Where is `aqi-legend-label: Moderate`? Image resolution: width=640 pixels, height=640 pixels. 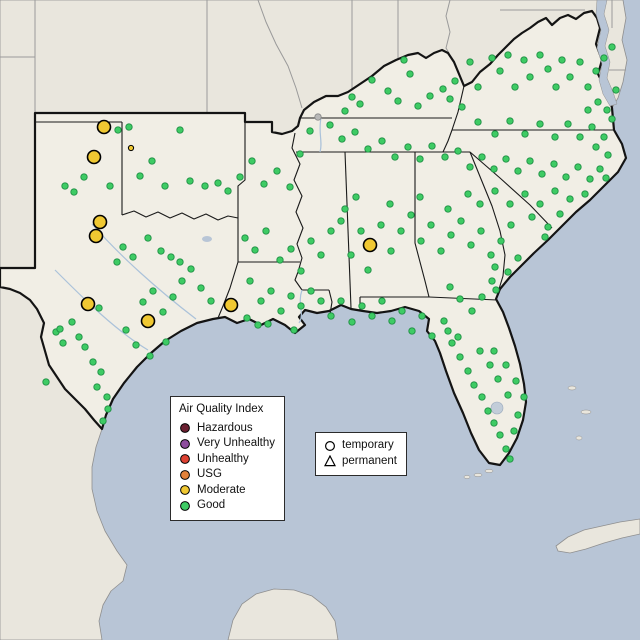 aqi-legend-label: Moderate is located at coordinates (221, 489).